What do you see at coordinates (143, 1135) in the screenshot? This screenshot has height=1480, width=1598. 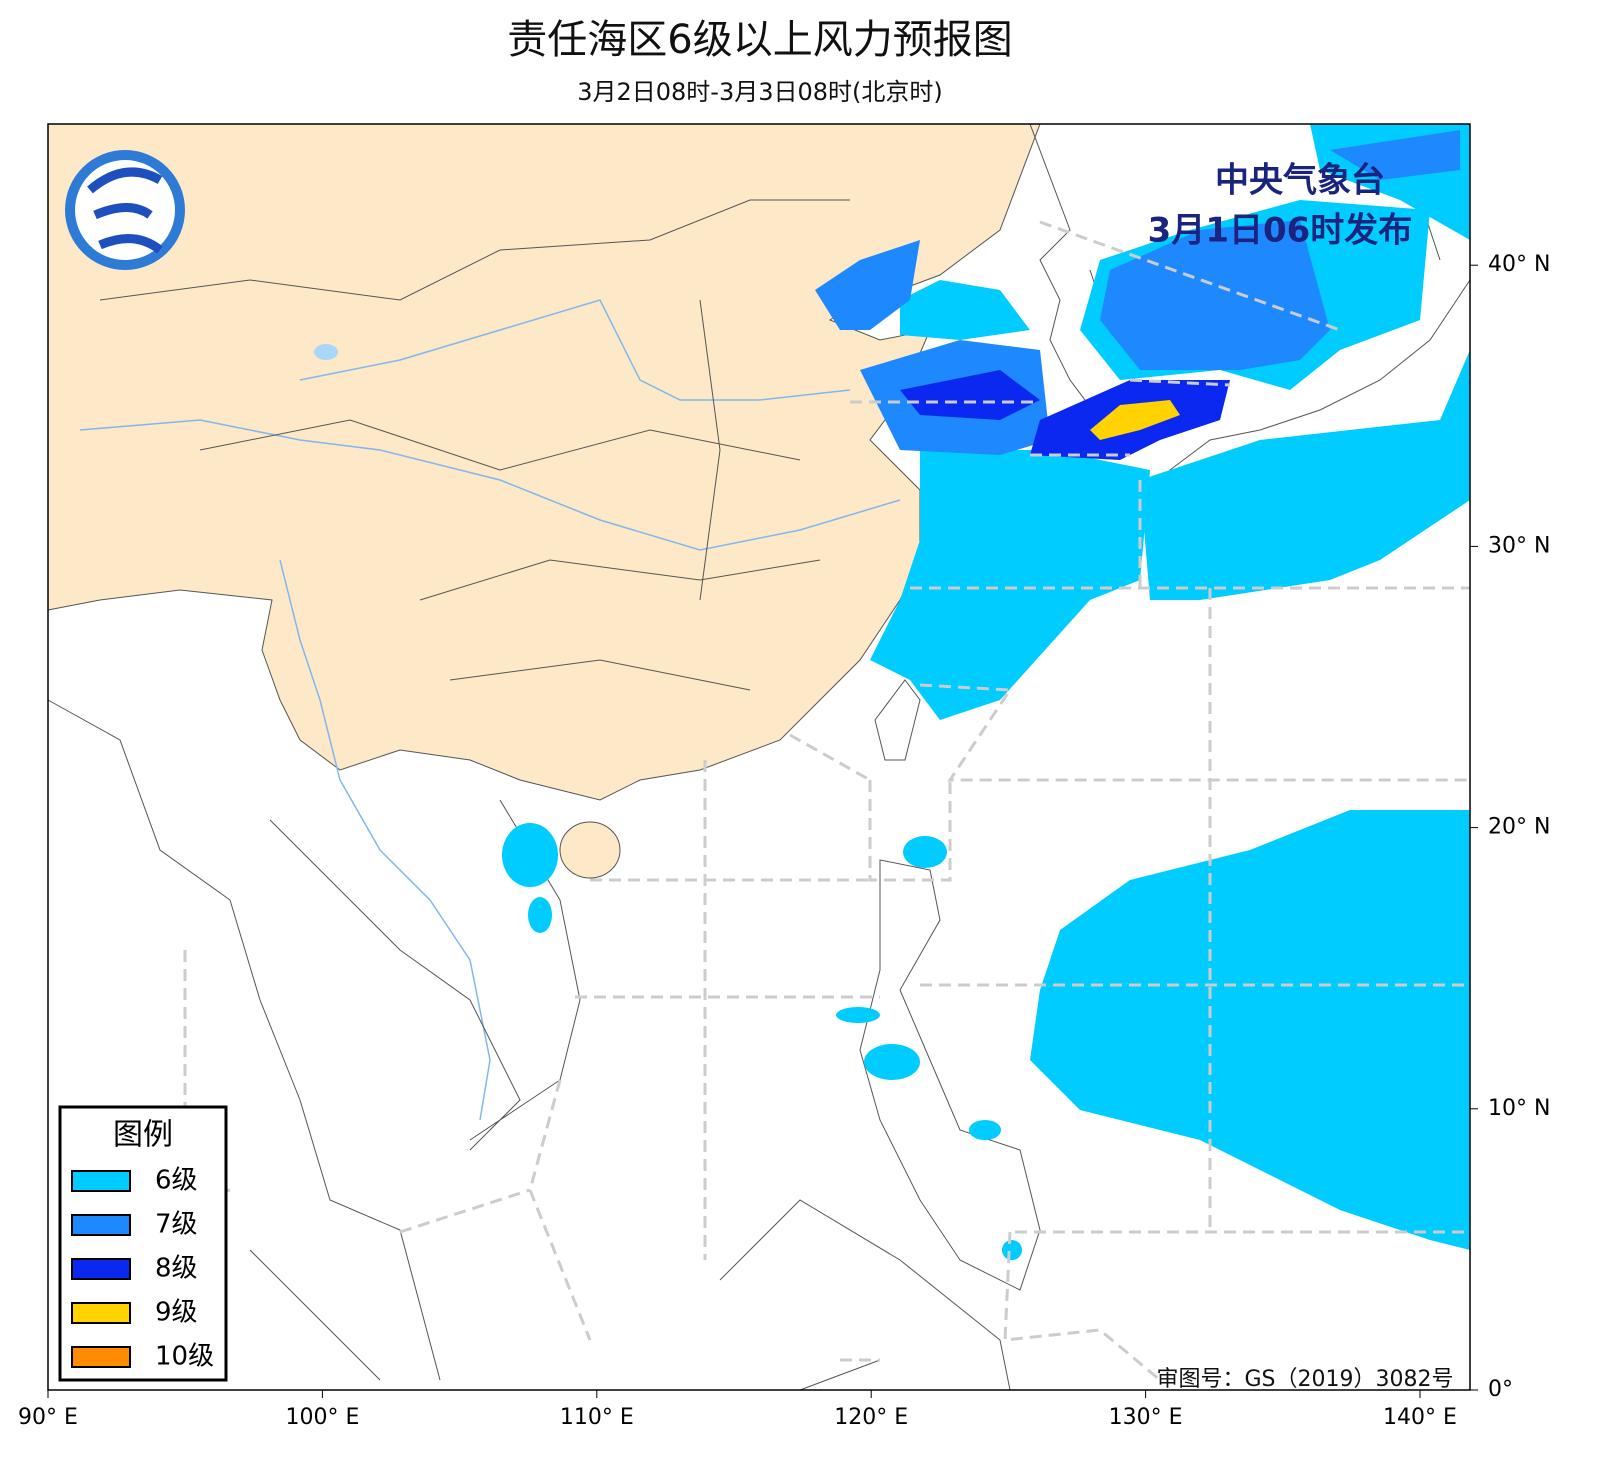 I see `legend-title: 图例` at bounding box center [143, 1135].